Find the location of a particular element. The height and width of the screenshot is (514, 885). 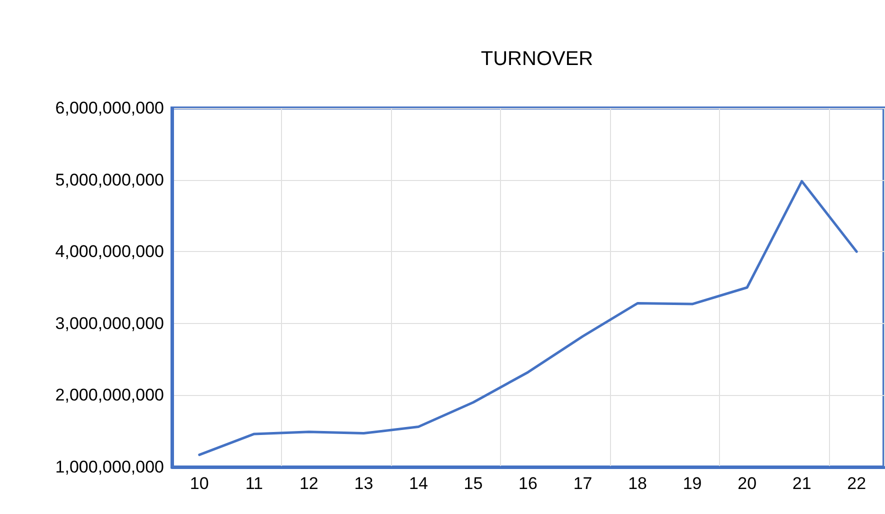

x-tick-label: 21 is located at coordinates (802, 483).